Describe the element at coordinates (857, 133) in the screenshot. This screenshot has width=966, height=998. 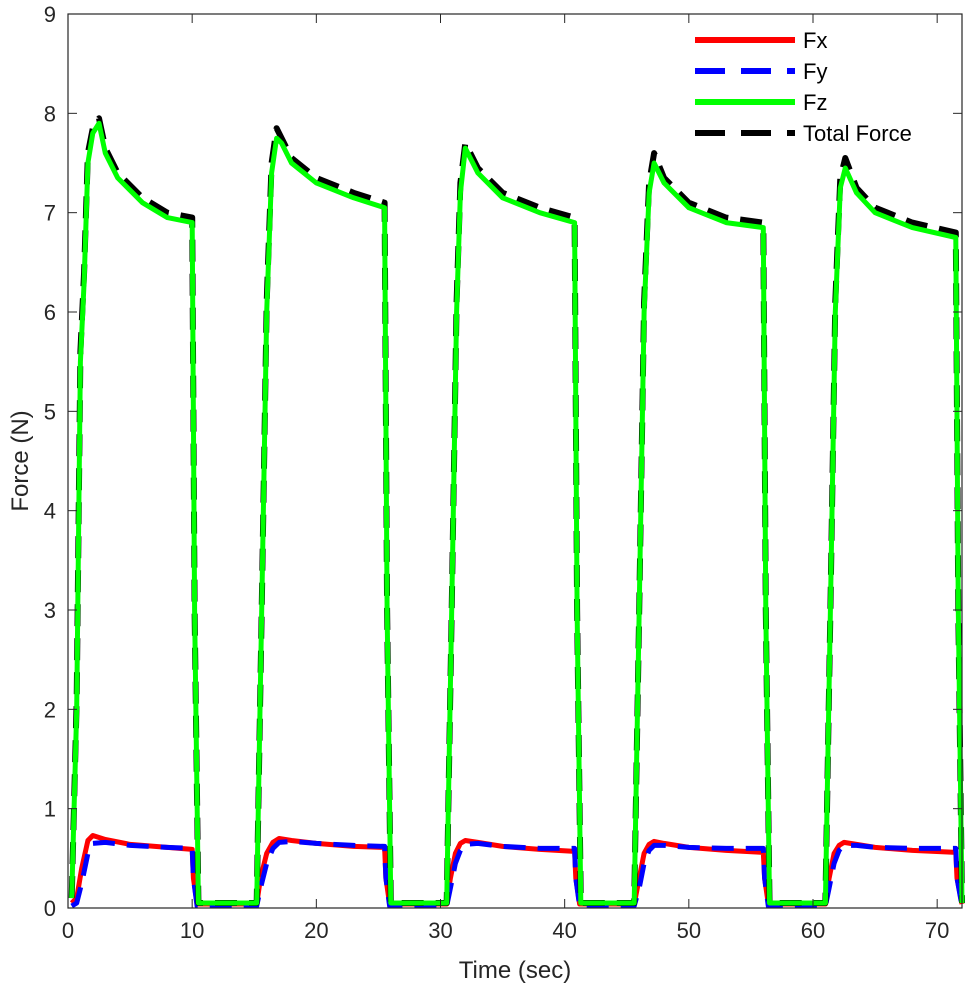
I see `legend-label: Total Force` at that location.